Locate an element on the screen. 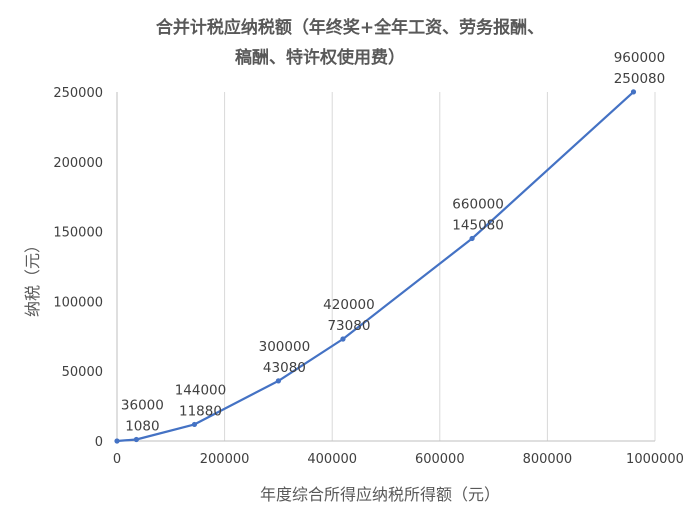  x-tick-label: 400000 is located at coordinates (332, 459).